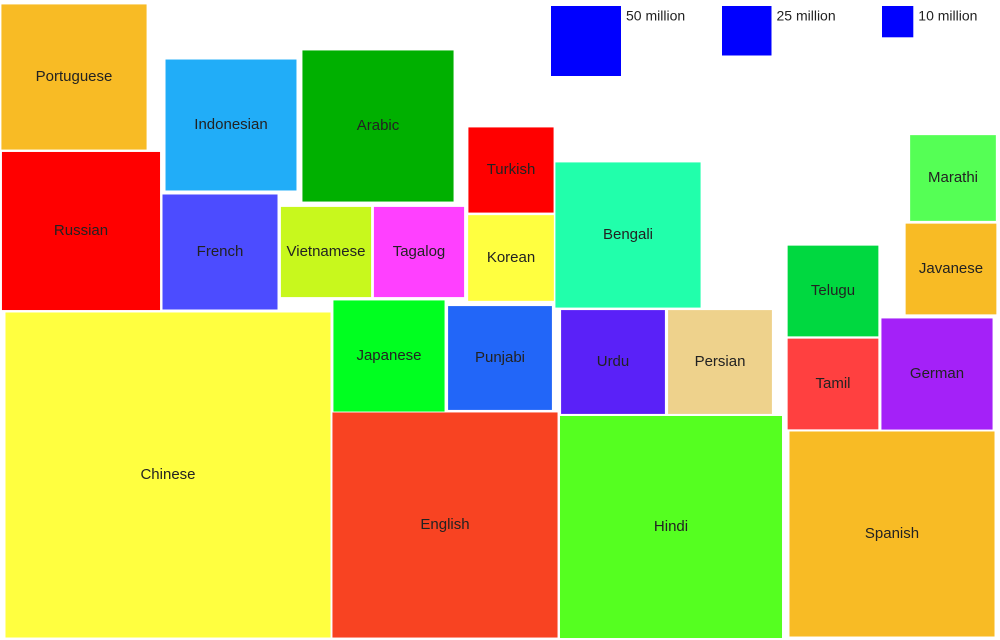 Image resolution: width=1000 pixels, height=640 pixels. I want to click on language-label: Persian, so click(720, 361).